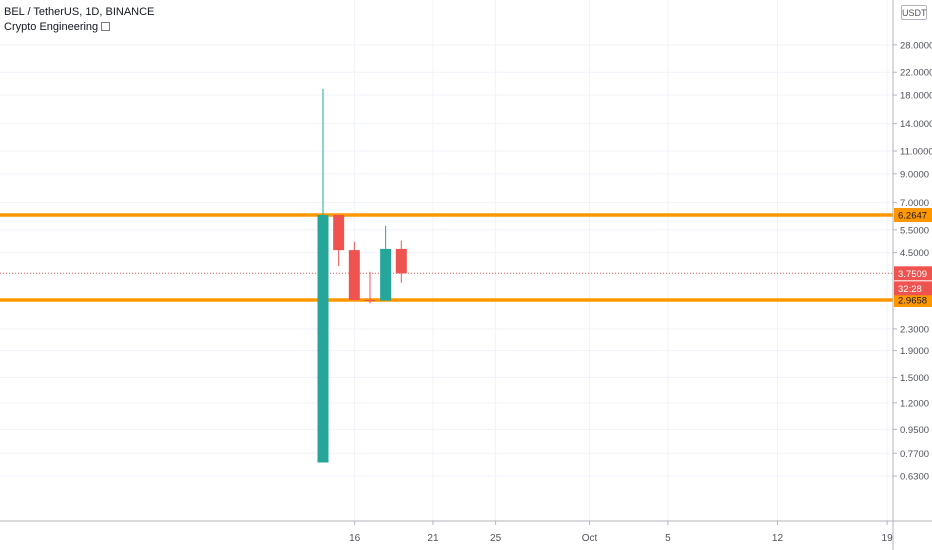 The image size is (932, 550). What do you see at coordinates (914, 403) in the screenshot?
I see `y-tick-label: 1.2000` at bounding box center [914, 403].